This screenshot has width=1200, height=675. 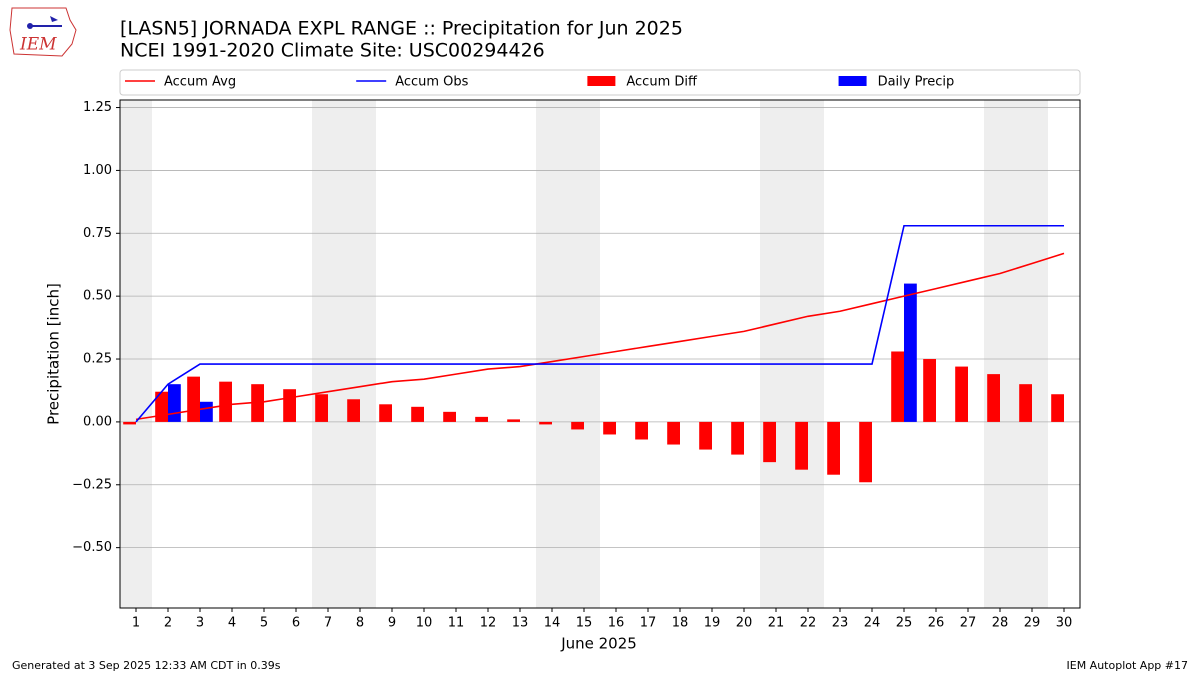 What do you see at coordinates (552, 623) in the screenshot?
I see `x-tick-label: 14` at bounding box center [552, 623].